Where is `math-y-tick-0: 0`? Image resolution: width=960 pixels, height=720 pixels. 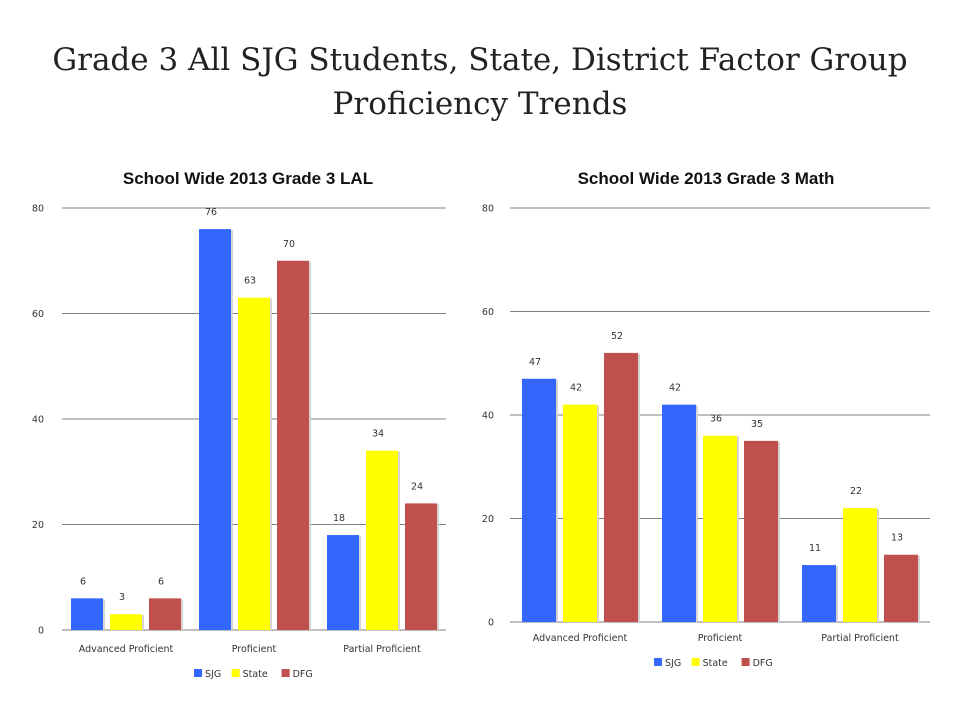
math-y-tick-0: 0 is located at coordinates (491, 623).